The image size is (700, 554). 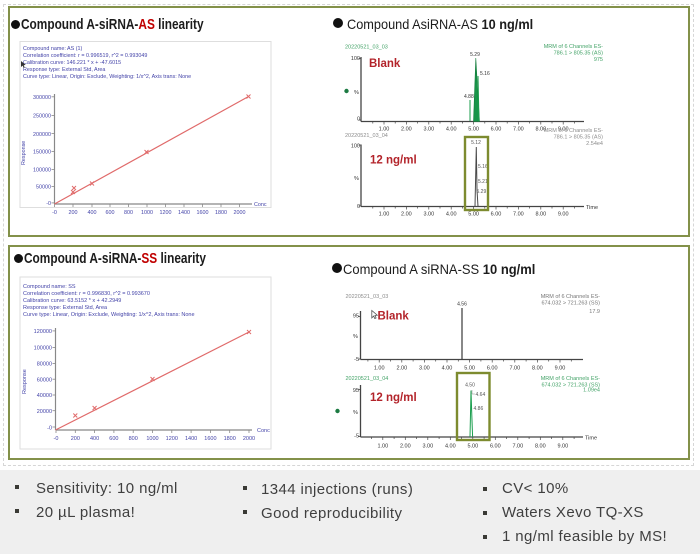 I want to click on svg-text: 300000, so click(x=42, y=98).